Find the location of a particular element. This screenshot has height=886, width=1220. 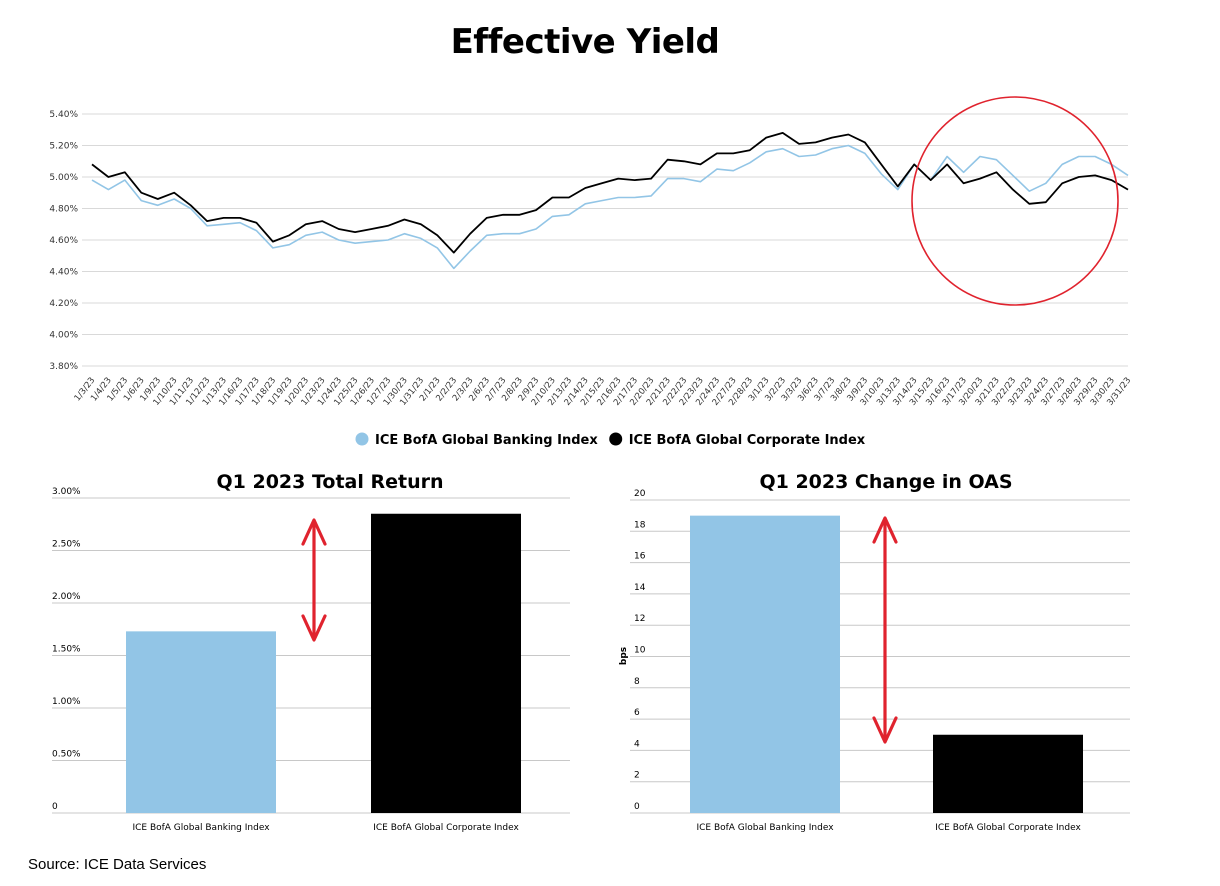

y-tick-label: 18 is located at coordinates (640, 525).